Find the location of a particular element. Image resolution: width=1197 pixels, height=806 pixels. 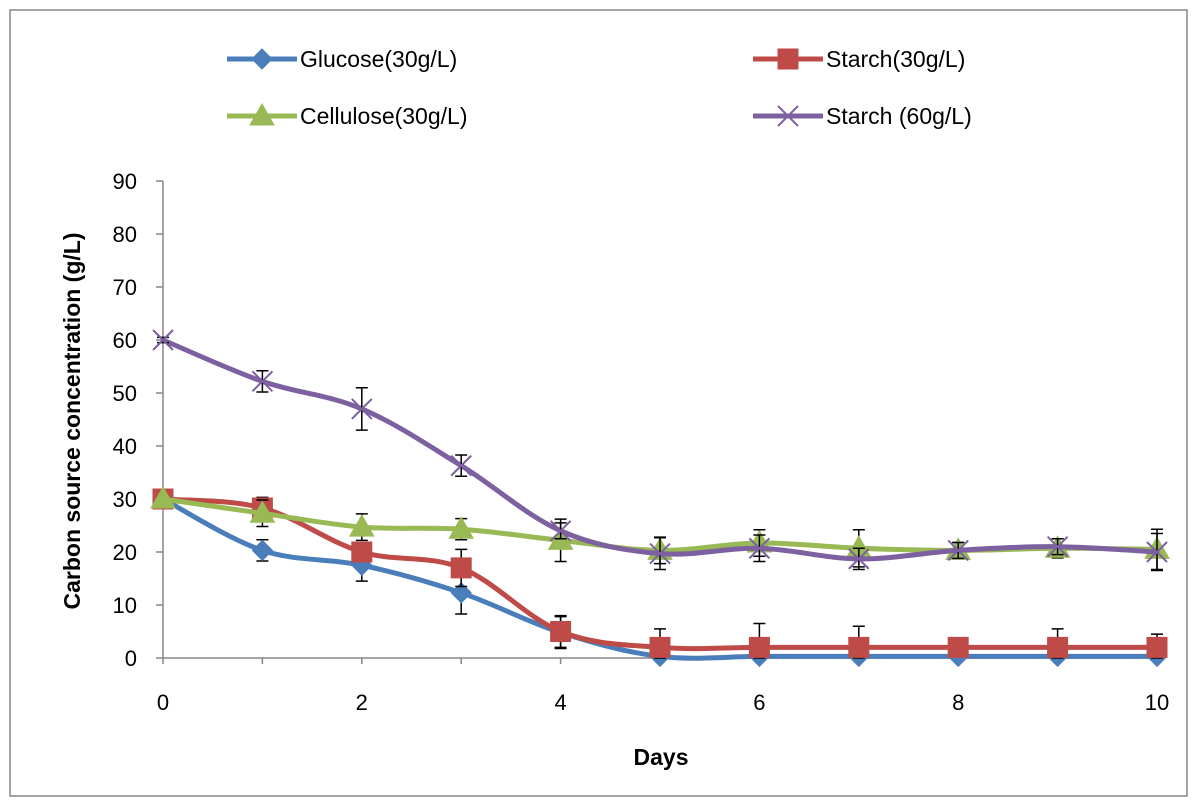

legend-label: Starch(30g/L) is located at coordinates (895, 59).